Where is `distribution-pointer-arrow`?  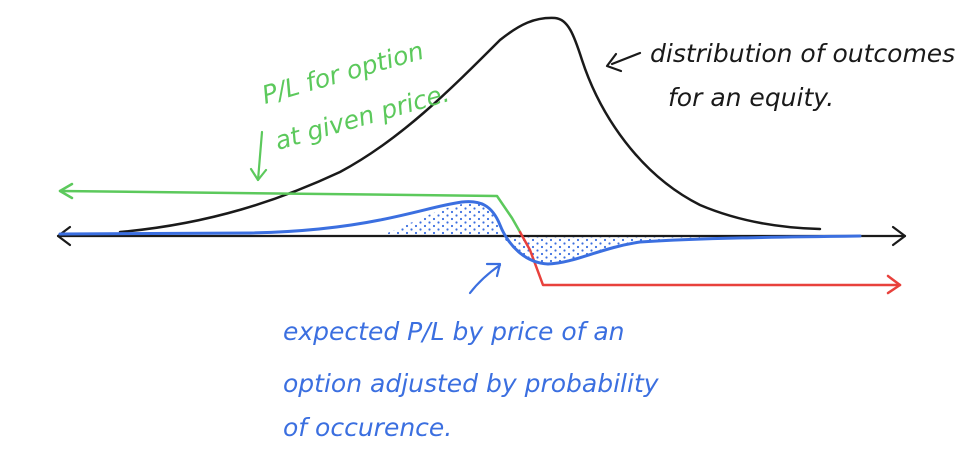
distribution-pointer-arrow is located at coordinates (626, 58).